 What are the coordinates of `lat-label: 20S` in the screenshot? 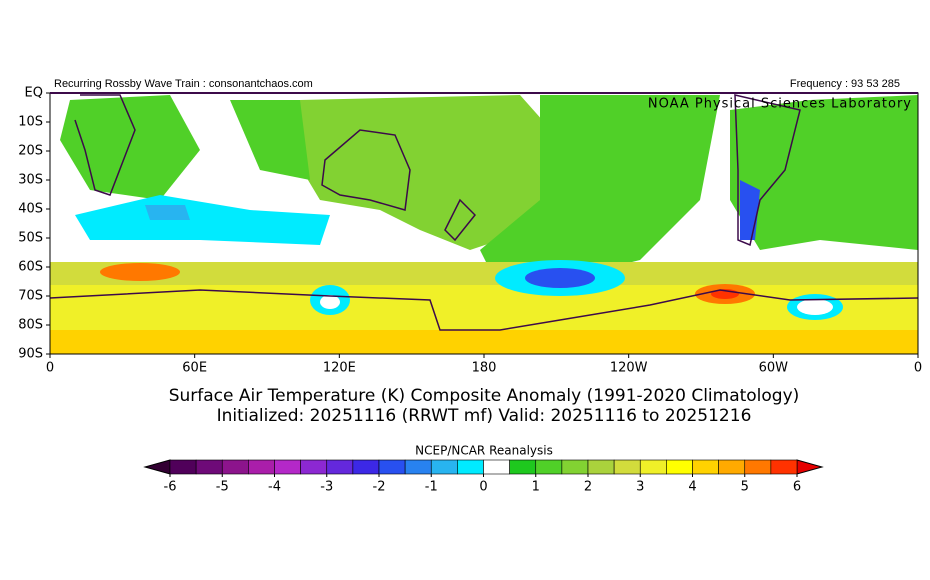 It's located at (30, 151).